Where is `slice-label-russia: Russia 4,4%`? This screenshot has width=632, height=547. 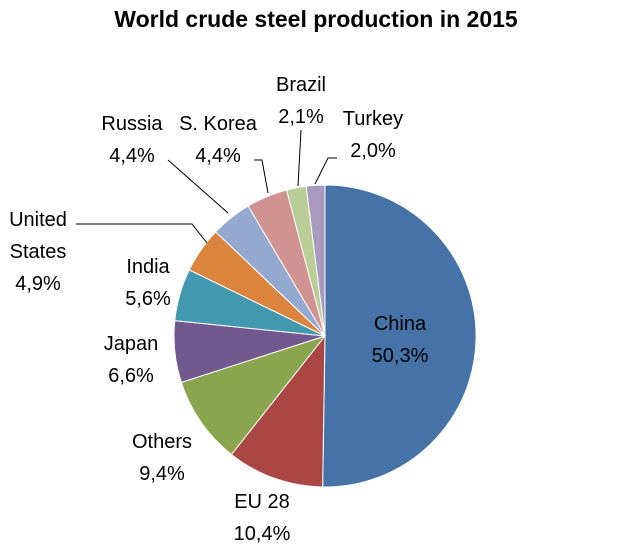
slice-label-russia: Russia 4,4% is located at coordinates (132, 140).